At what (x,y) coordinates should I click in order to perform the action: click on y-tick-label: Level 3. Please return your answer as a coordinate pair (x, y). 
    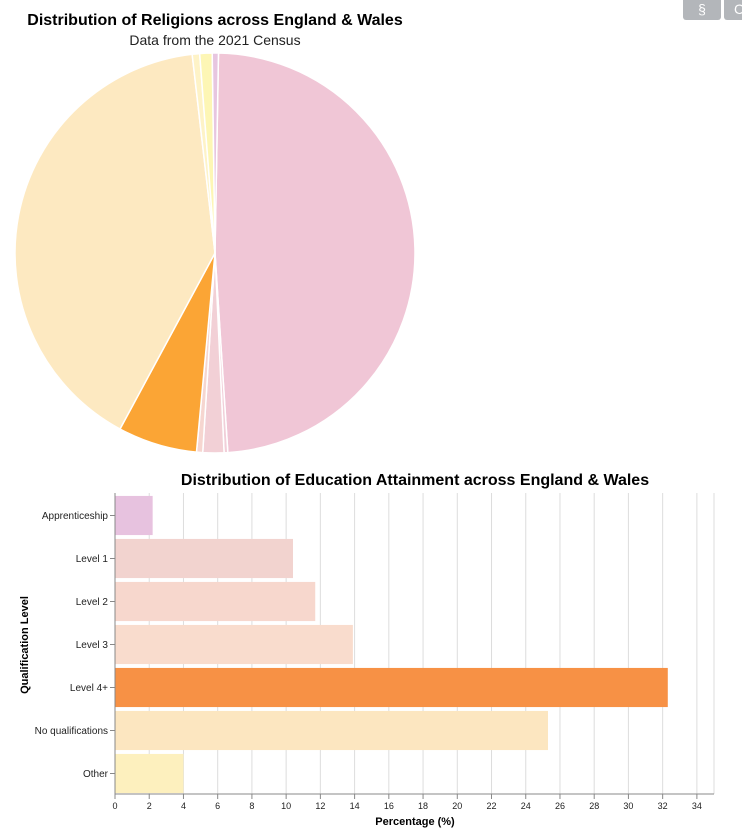
    Looking at the image, I should click on (92, 645).